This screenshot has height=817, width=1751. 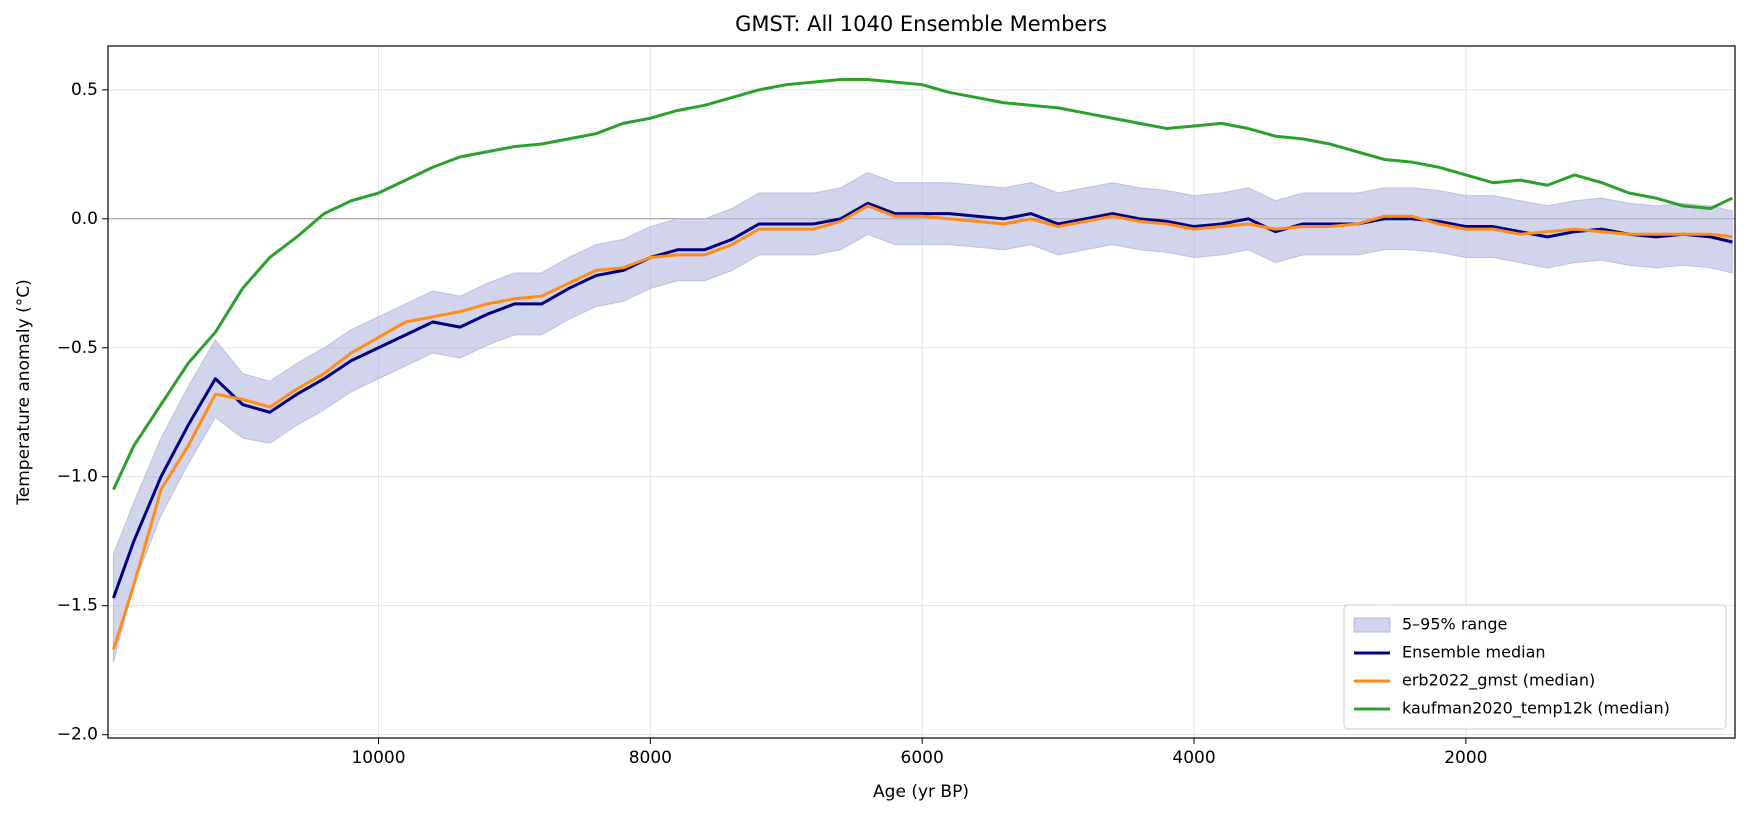 I want to click on legend-label: kaufman2020_temp12k (median), so click(x=1536, y=709).